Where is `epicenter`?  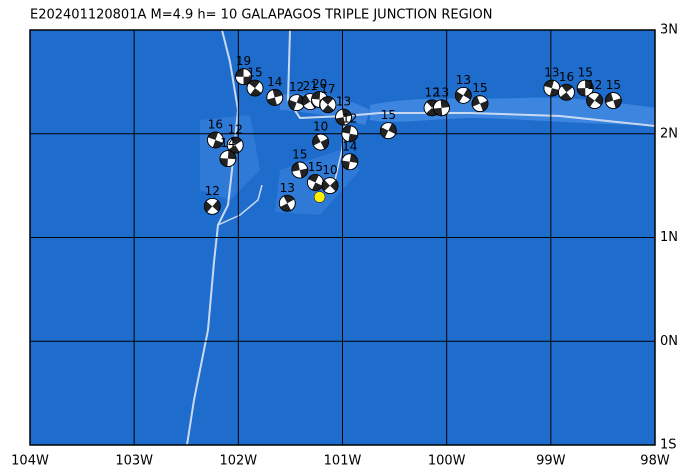 epicenter is located at coordinates (319, 197).